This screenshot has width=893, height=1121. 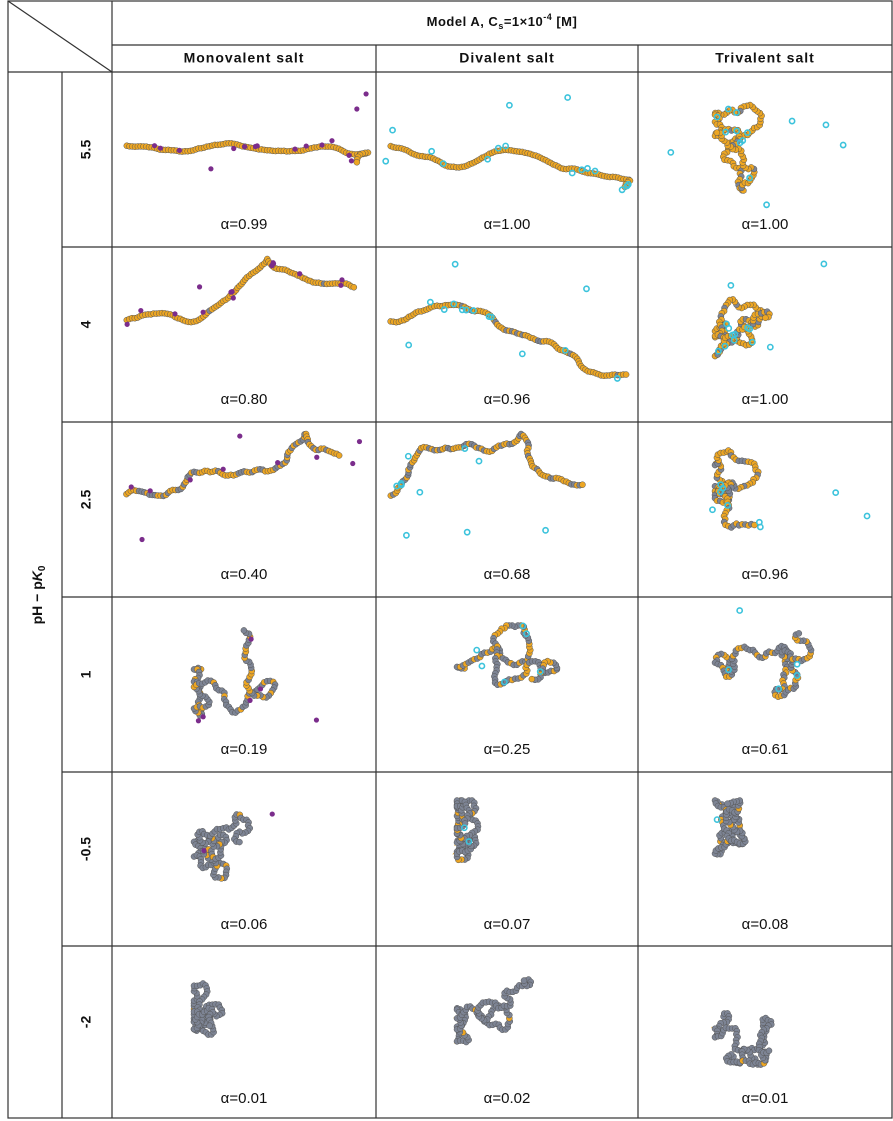 What do you see at coordinates (86, 849) in the screenshot?
I see `row-label: -0.5` at bounding box center [86, 849].